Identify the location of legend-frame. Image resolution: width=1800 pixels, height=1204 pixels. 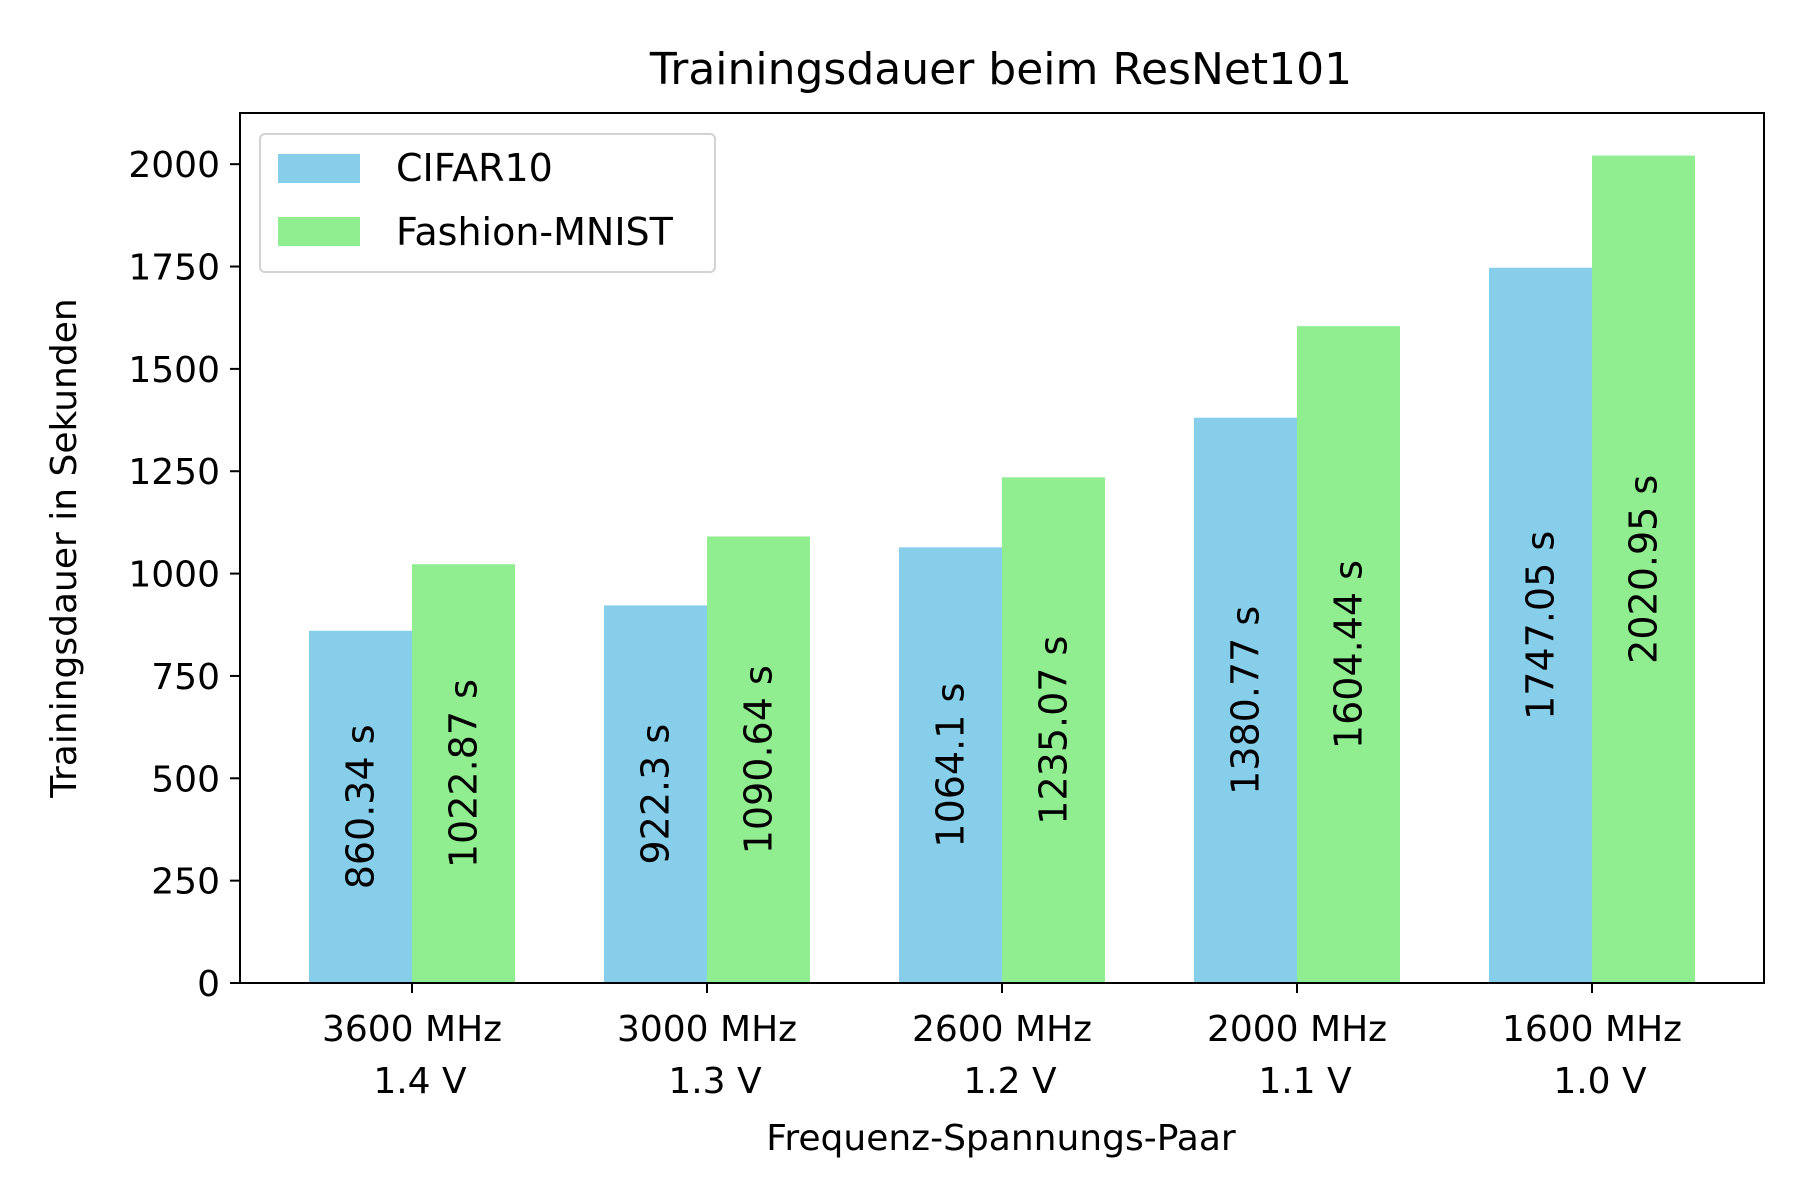
(487, 203).